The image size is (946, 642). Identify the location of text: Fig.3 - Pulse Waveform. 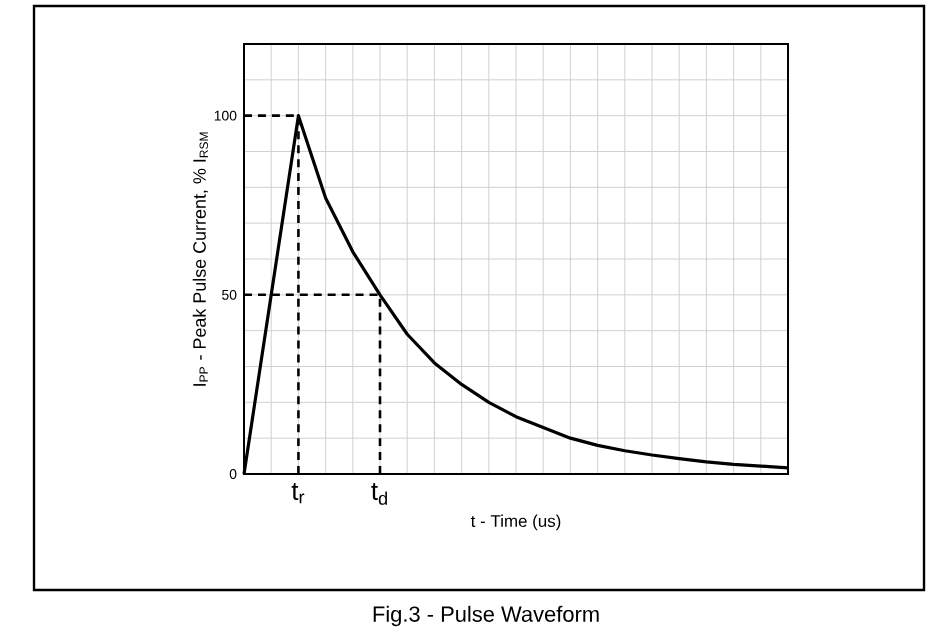
(486, 616).